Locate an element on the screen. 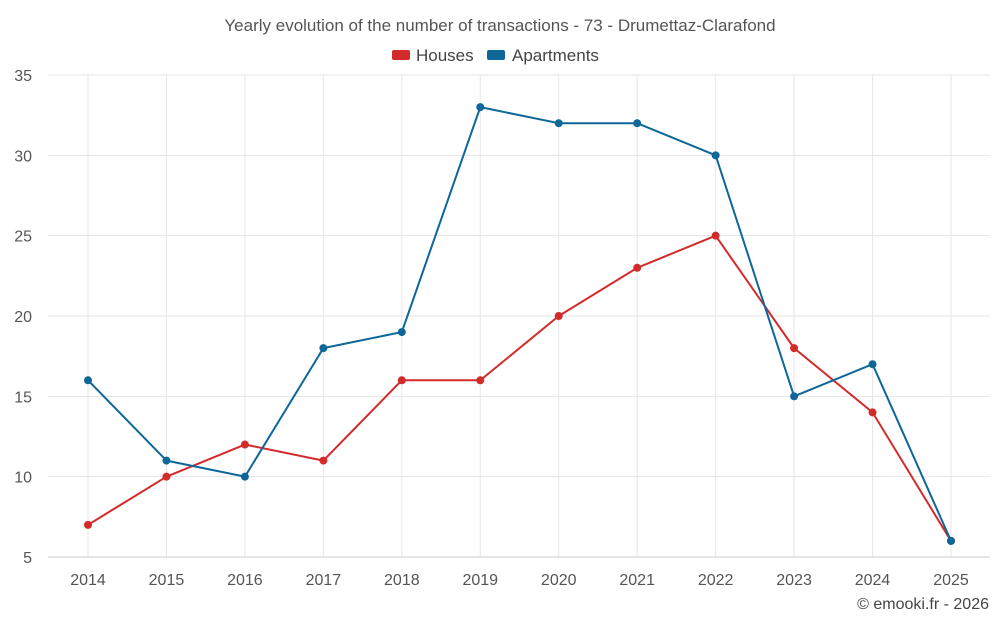  x-tick-label: 2016 is located at coordinates (245, 580).